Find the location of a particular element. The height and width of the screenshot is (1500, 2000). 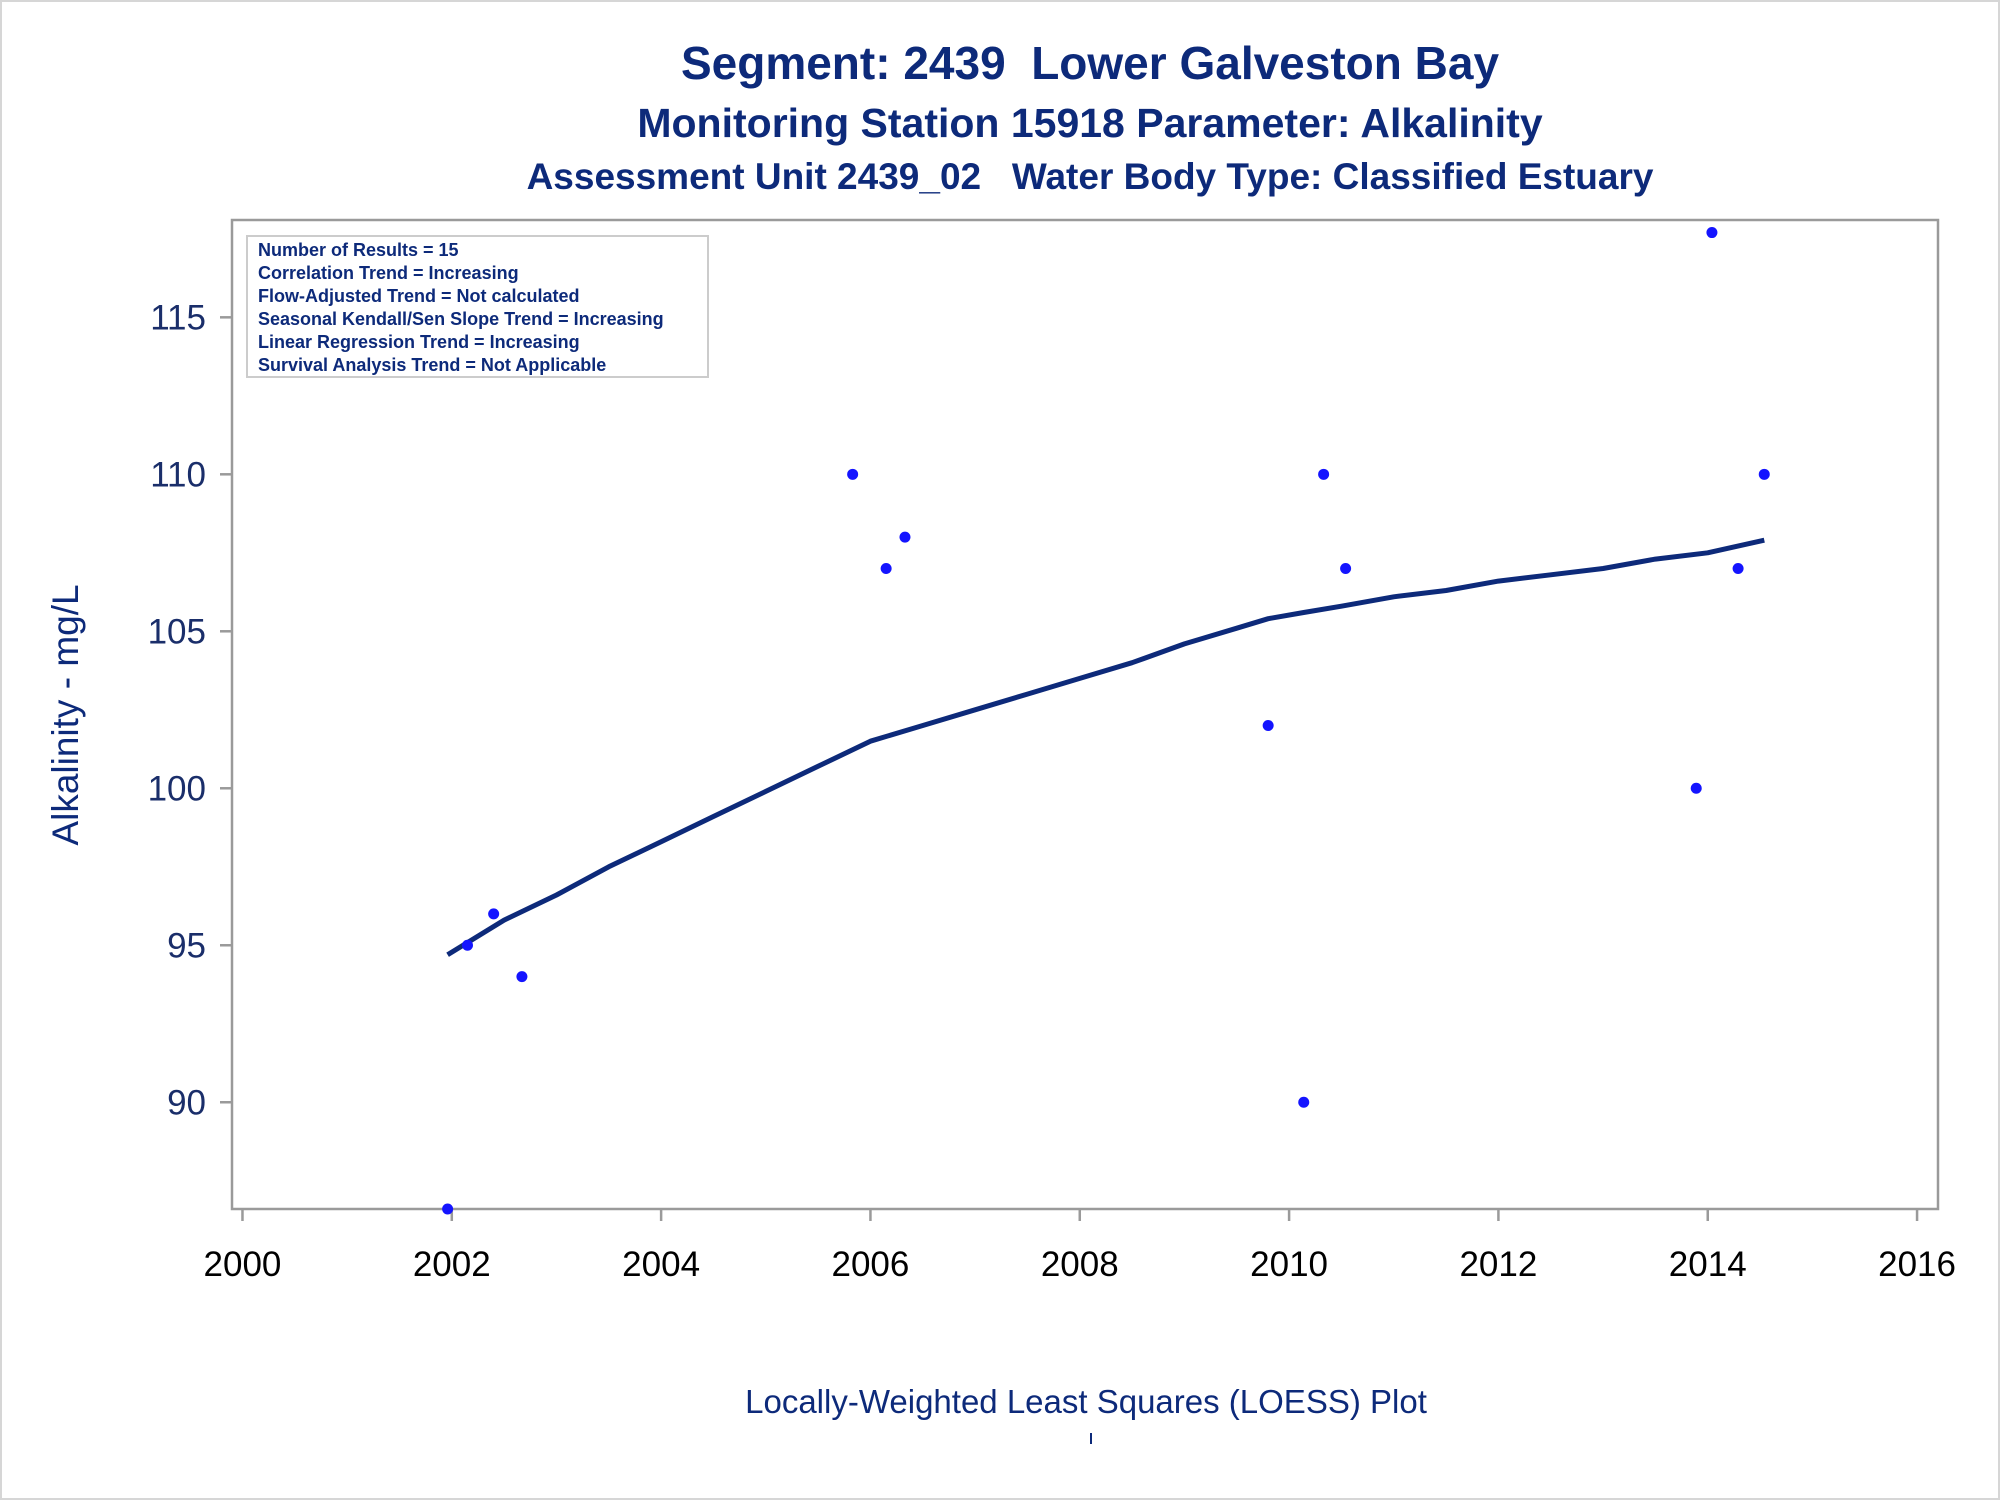

chart-title: Segment: 2439 Lower Galveston Bay is located at coordinates (1090, 63).